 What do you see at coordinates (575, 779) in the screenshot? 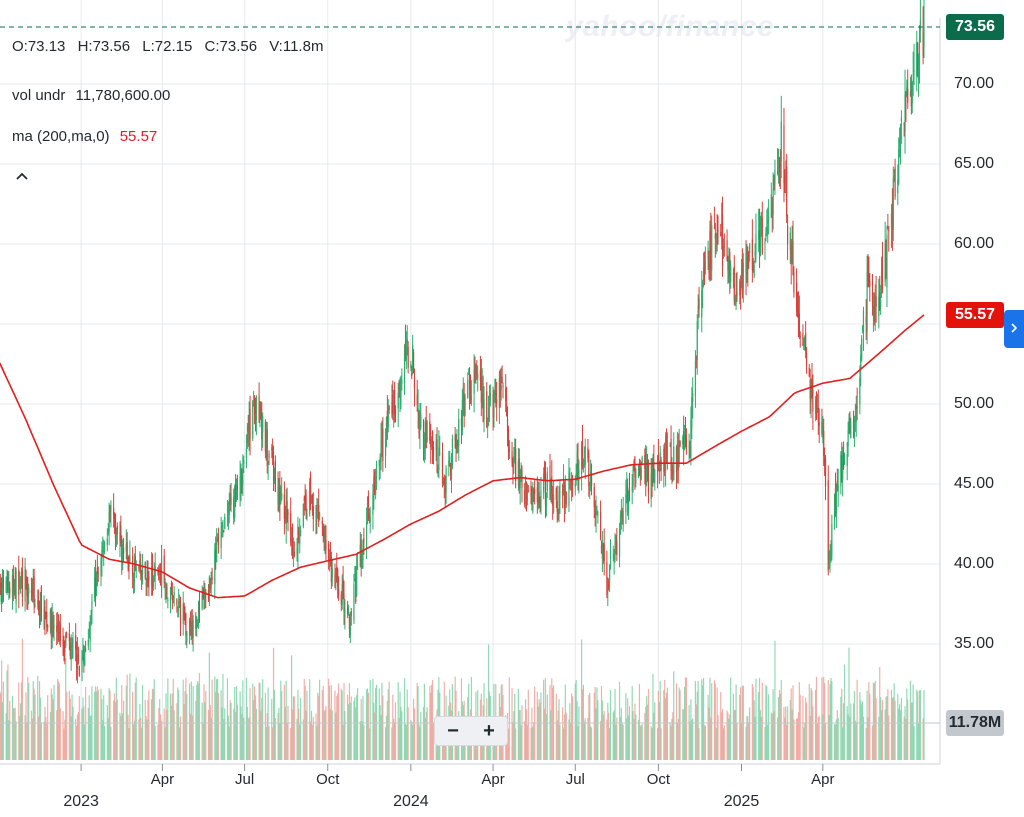
I see `time-axis-month-label: Jul` at bounding box center [575, 779].